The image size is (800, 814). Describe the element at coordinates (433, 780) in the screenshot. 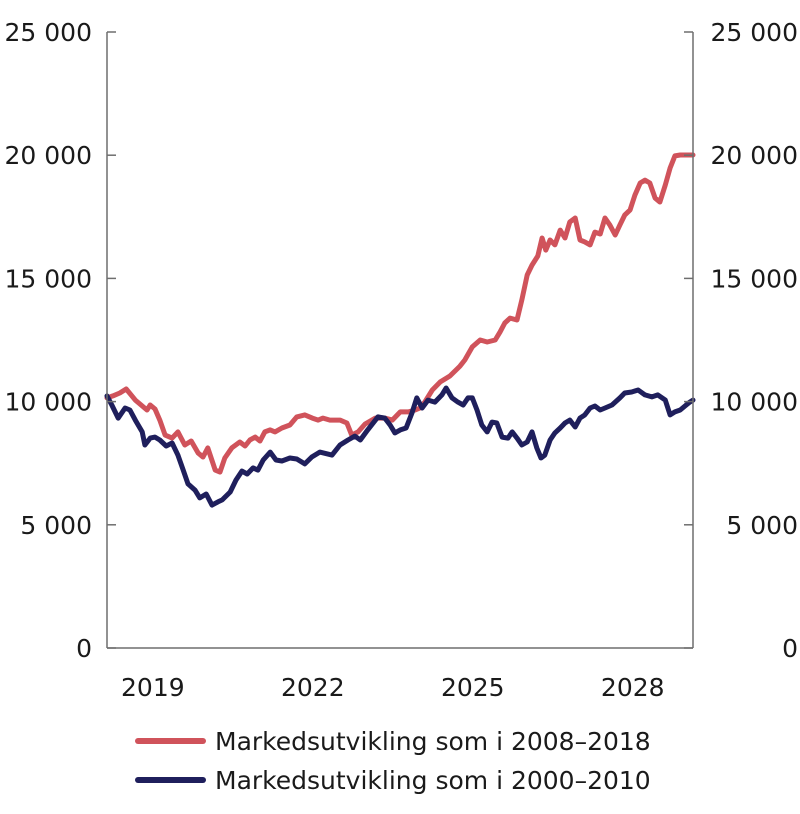

I see `legend-label-navy: Markedsutvikling som i 2000–2010` at that location.